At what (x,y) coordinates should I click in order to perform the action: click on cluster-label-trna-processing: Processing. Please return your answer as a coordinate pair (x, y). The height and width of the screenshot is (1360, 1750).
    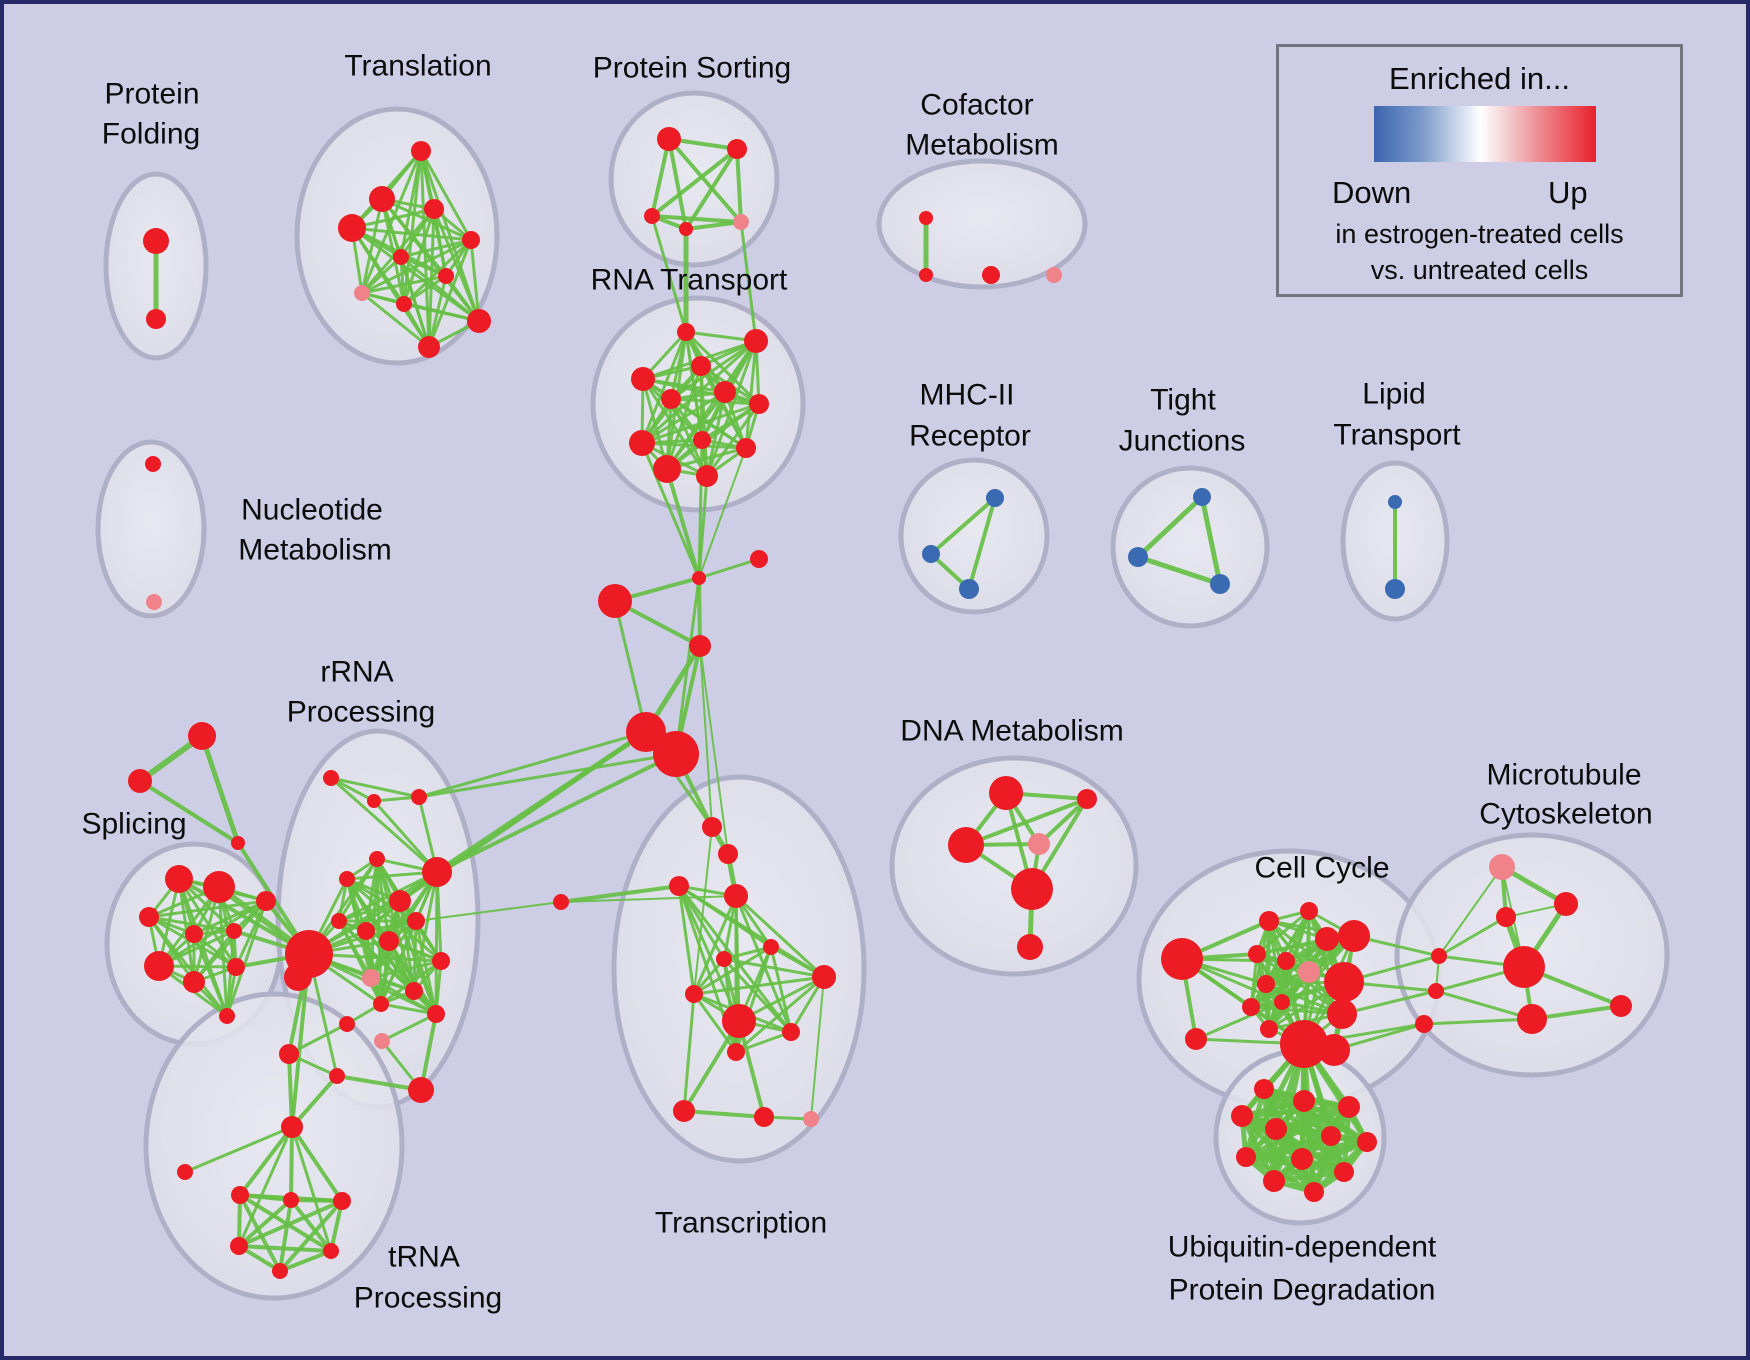
    Looking at the image, I should click on (428, 1298).